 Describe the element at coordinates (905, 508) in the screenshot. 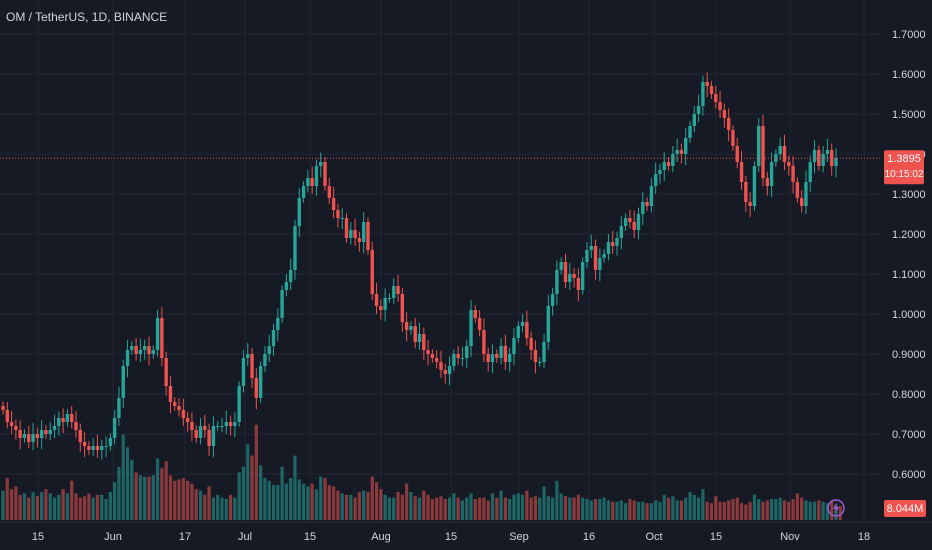

I see `volume-badge` at that location.